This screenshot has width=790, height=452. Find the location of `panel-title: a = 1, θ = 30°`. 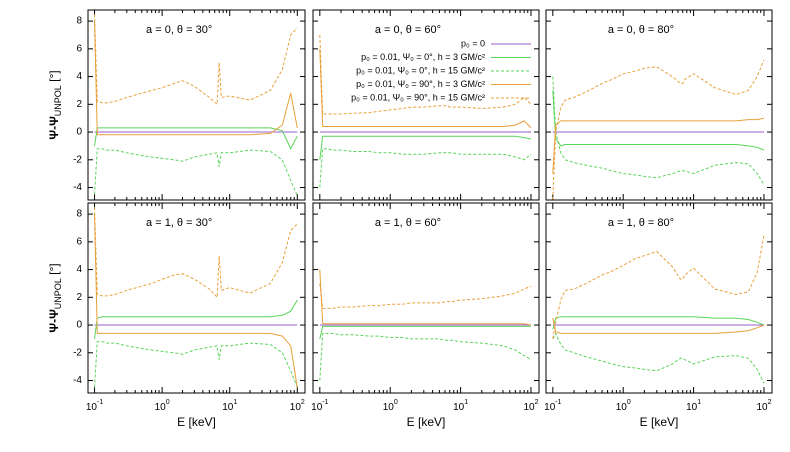

panel-title: a = 1, θ = 30° is located at coordinates (179, 223).